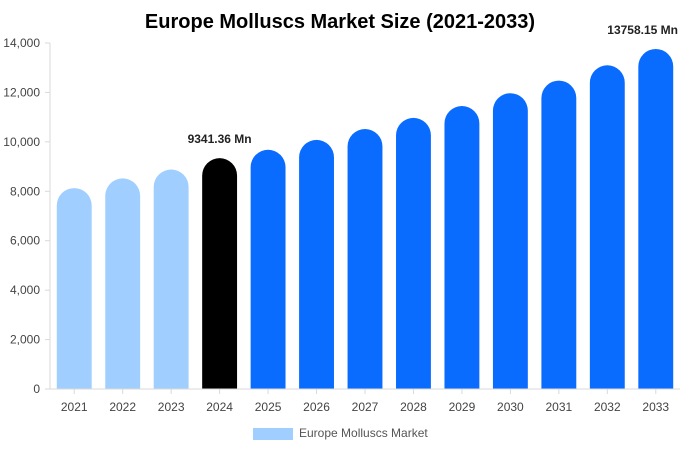 This screenshot has height=450, width=680. Describe the element at coordinates (340, 22) in the screenshot. I see `chart-title: Europe Molluscs Market Size (2021-2033)` at that location.